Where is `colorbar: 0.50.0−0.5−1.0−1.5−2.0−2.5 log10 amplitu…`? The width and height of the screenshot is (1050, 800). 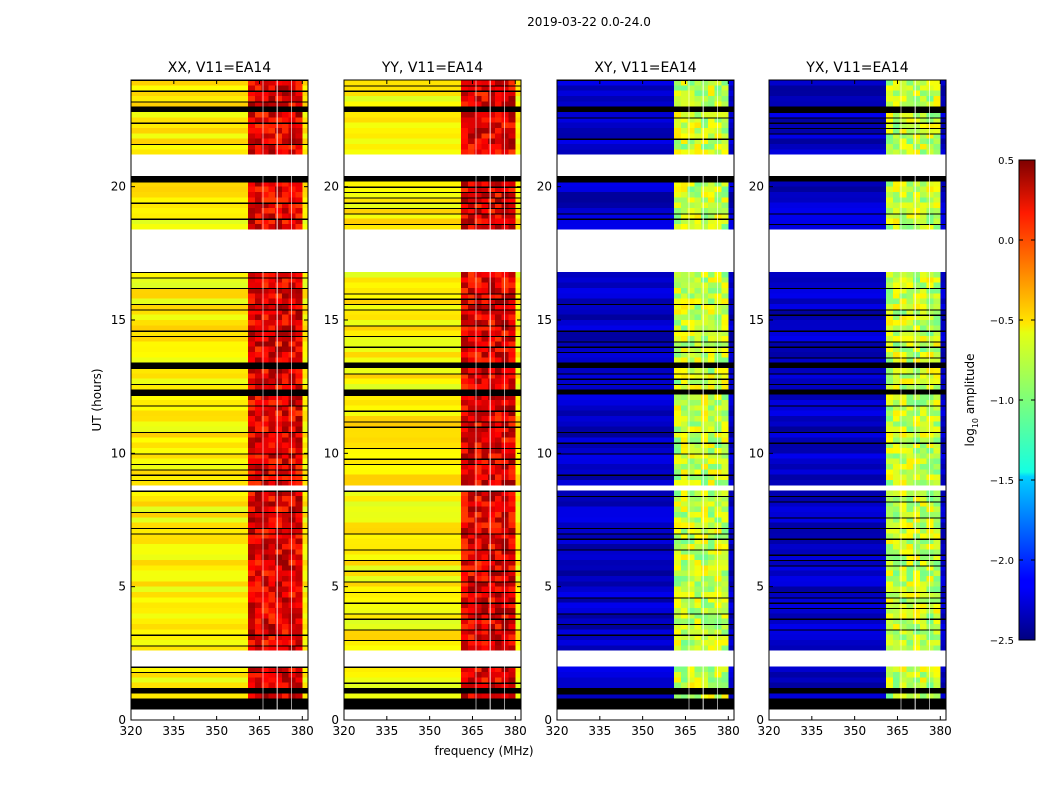 colorbar: 0.50.0−0.5−1.0−1.5−2.0−2.5 log10 amplitu… is located at coordinates (999, 401).